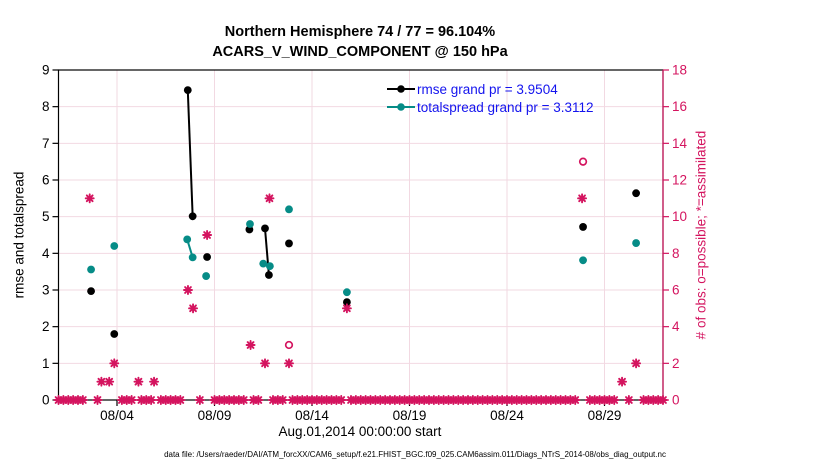 This screenshot has height=470, width=830. Describe the element at coordinates (312, 415) in the screenshot. I see `svg-text: 08/14` at that location.